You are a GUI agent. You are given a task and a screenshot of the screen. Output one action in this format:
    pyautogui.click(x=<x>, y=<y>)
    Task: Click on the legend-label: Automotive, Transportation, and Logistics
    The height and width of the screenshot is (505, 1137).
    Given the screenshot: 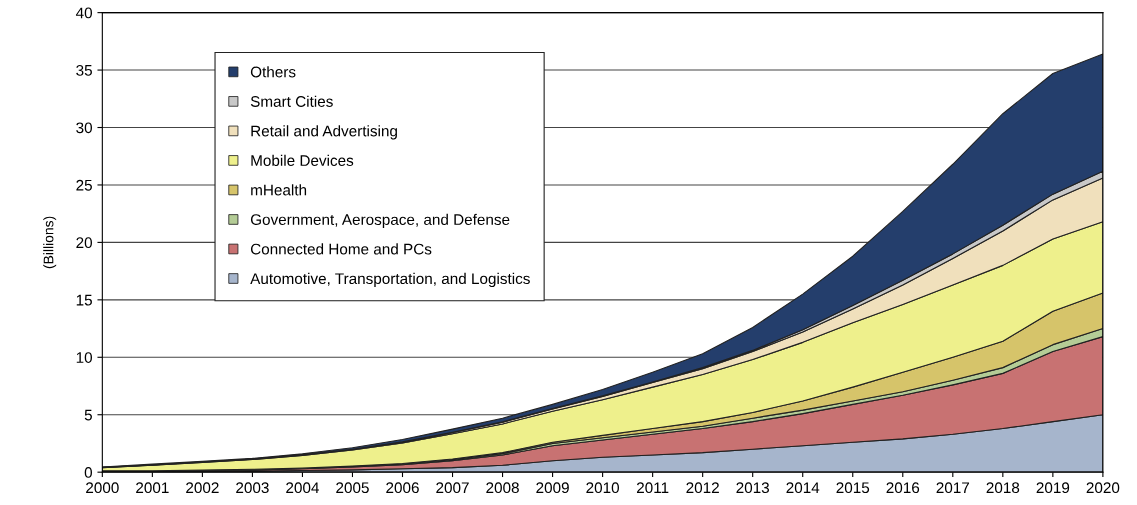 What is the action you would take?
    pyautogui.click(x=390, y=280)
    